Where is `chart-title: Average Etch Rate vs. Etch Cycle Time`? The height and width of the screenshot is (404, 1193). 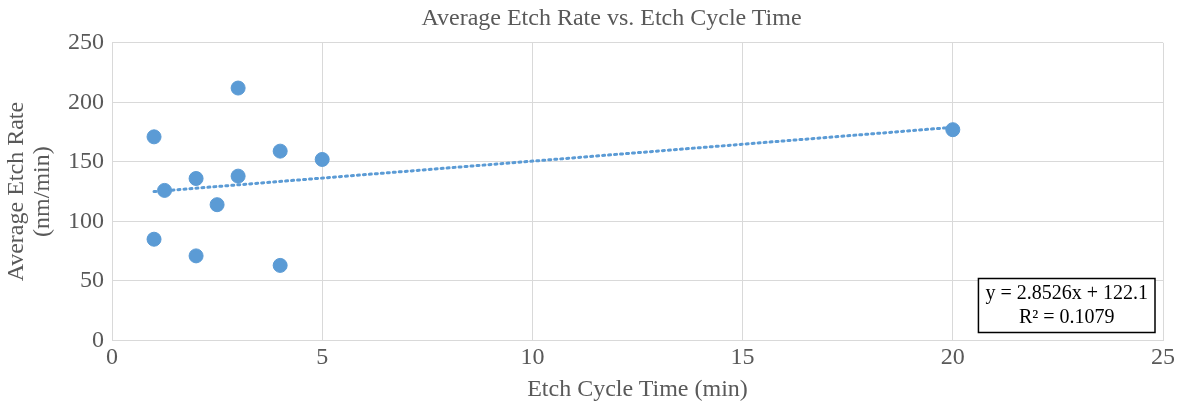
chart-title: Average Etch Rate vs. Etch Cycle Time is located at coordinates (611, 16).